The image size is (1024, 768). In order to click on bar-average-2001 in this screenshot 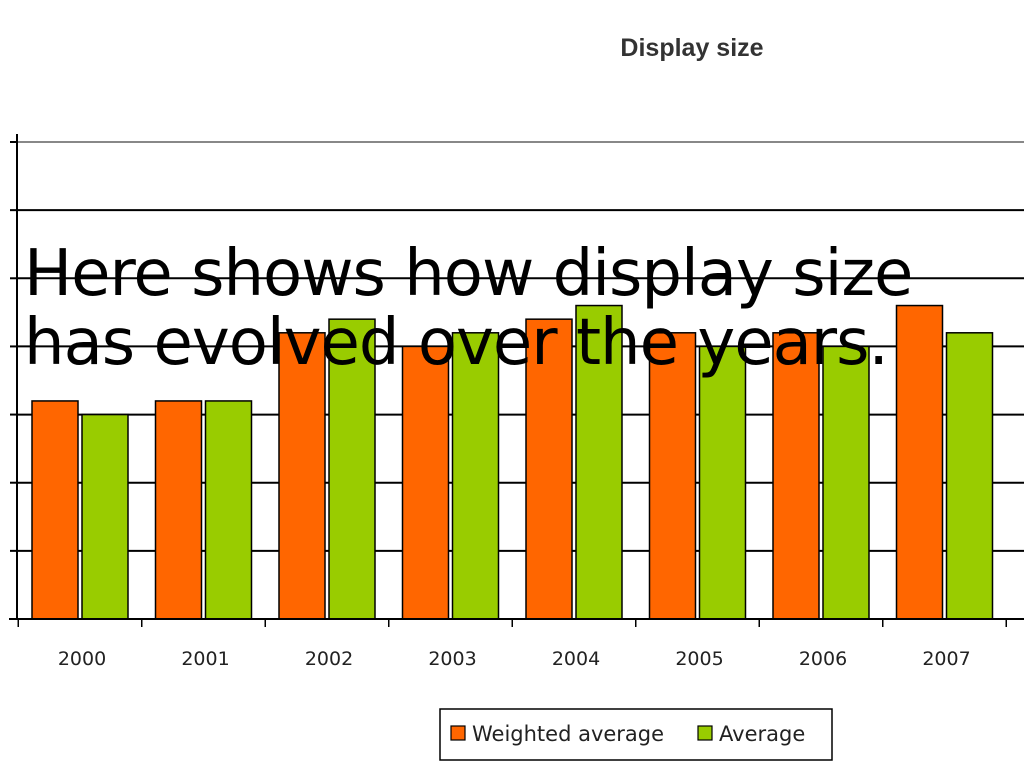, I will do `click(228, 510)`.